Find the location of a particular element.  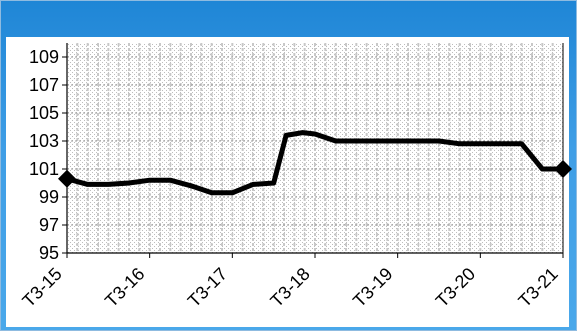

y-tick-label: 101 is located at coordinates (44, 169).